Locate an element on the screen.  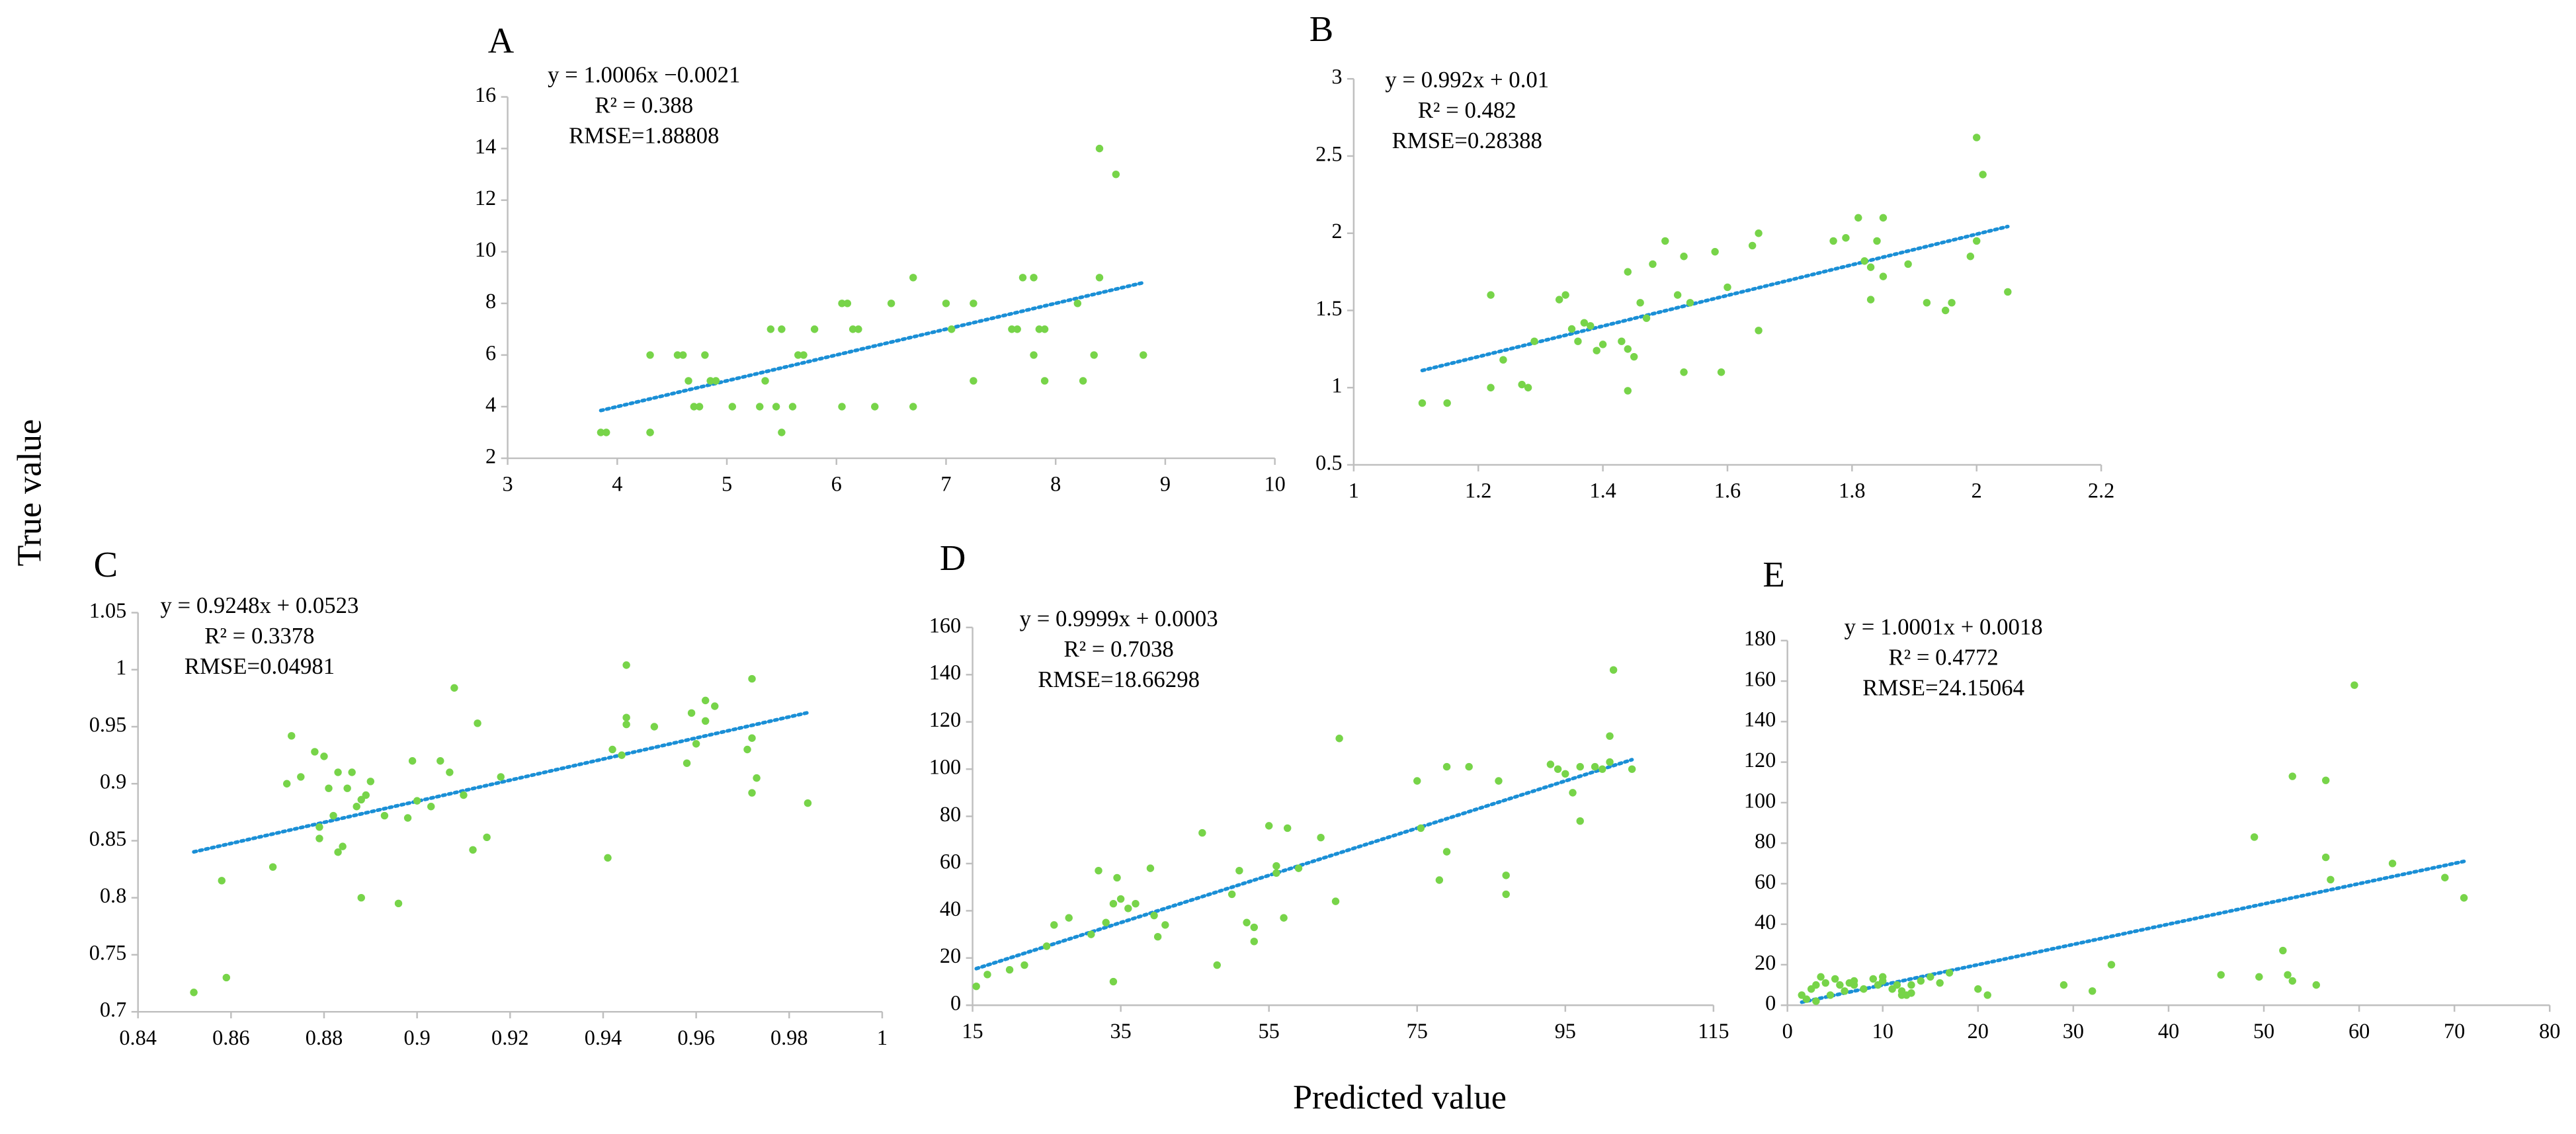
x-tick-label: 35 is located at coordinates (1120, 1031).